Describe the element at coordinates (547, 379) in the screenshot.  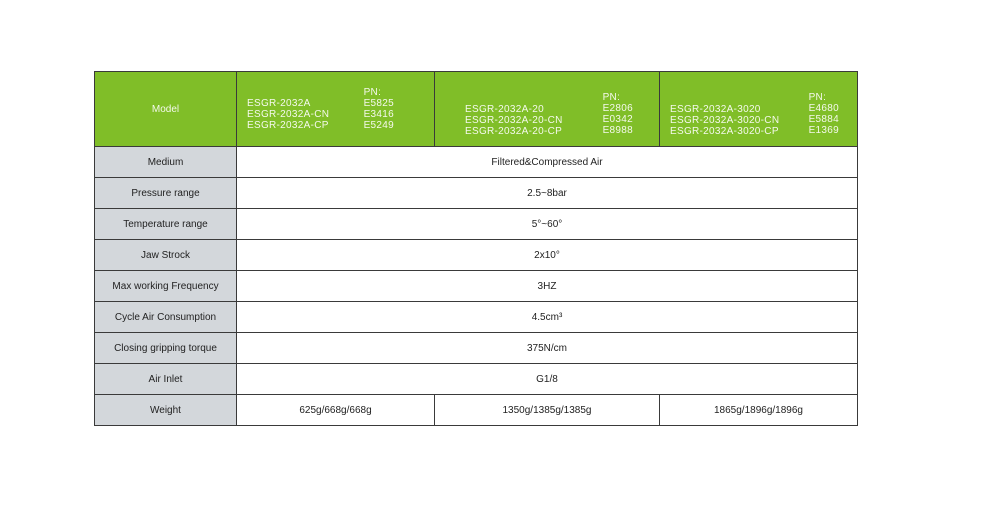
I see `spec-value: G1/8` at that location.